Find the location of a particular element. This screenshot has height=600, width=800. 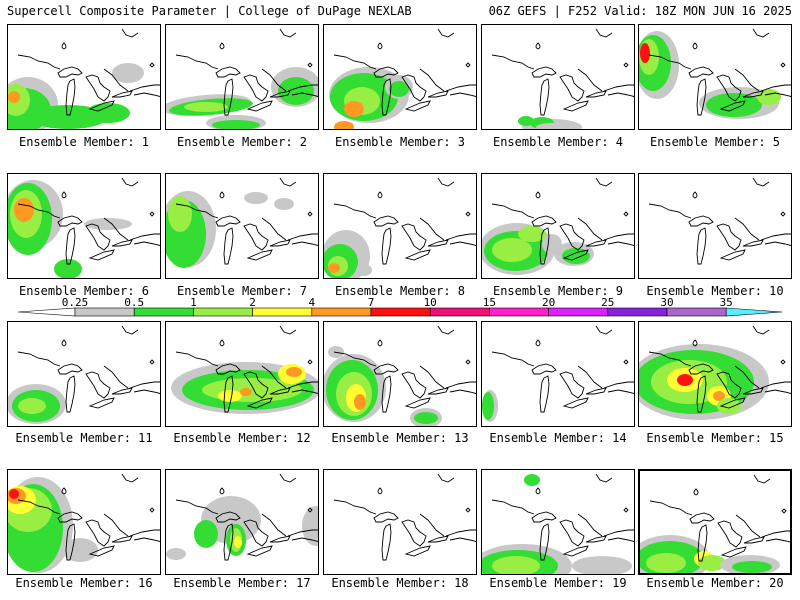

color-scale-legend: 0.25 0.5 1 2 4 7 10 15 20 25 30 35 is located at coordinates (400, 306).